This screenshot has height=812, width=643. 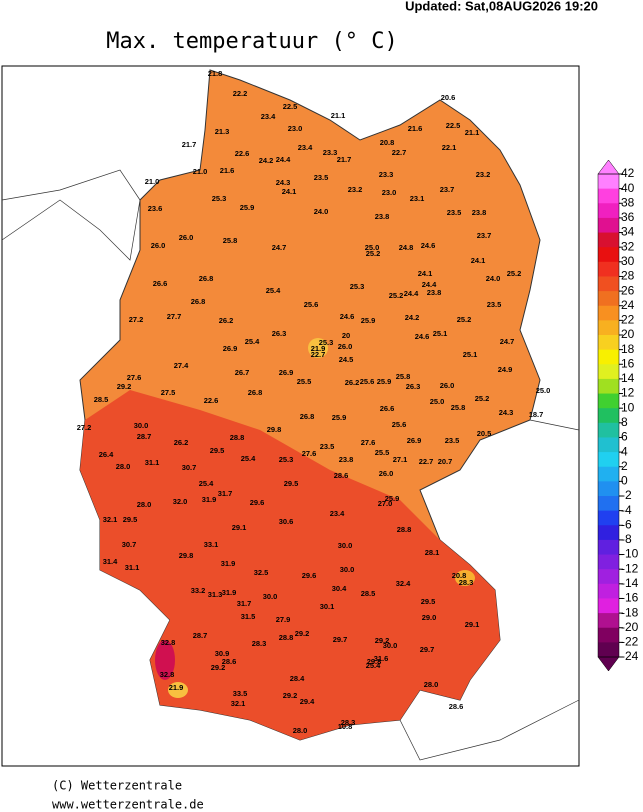 I want to click on station-value: 26.9, so click(x=286, y=372).